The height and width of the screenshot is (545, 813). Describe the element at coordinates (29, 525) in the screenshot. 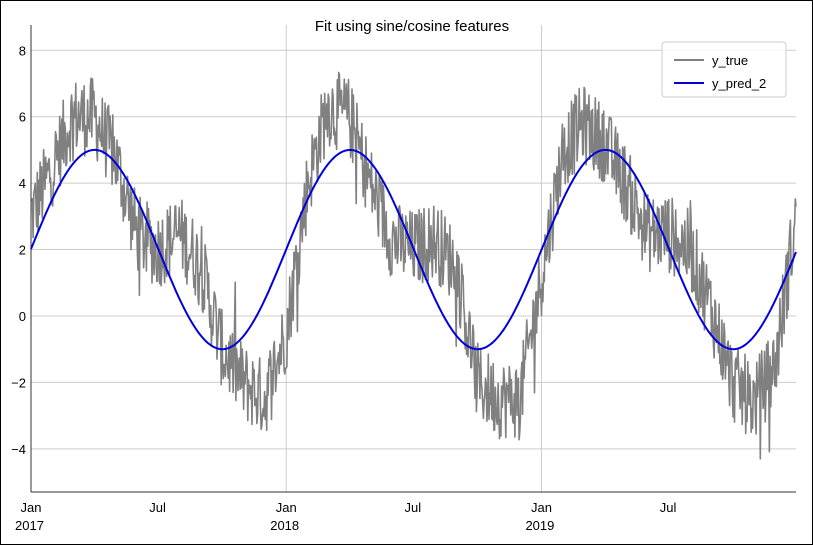

I see `x-tick-year-label: 2017` at that location.